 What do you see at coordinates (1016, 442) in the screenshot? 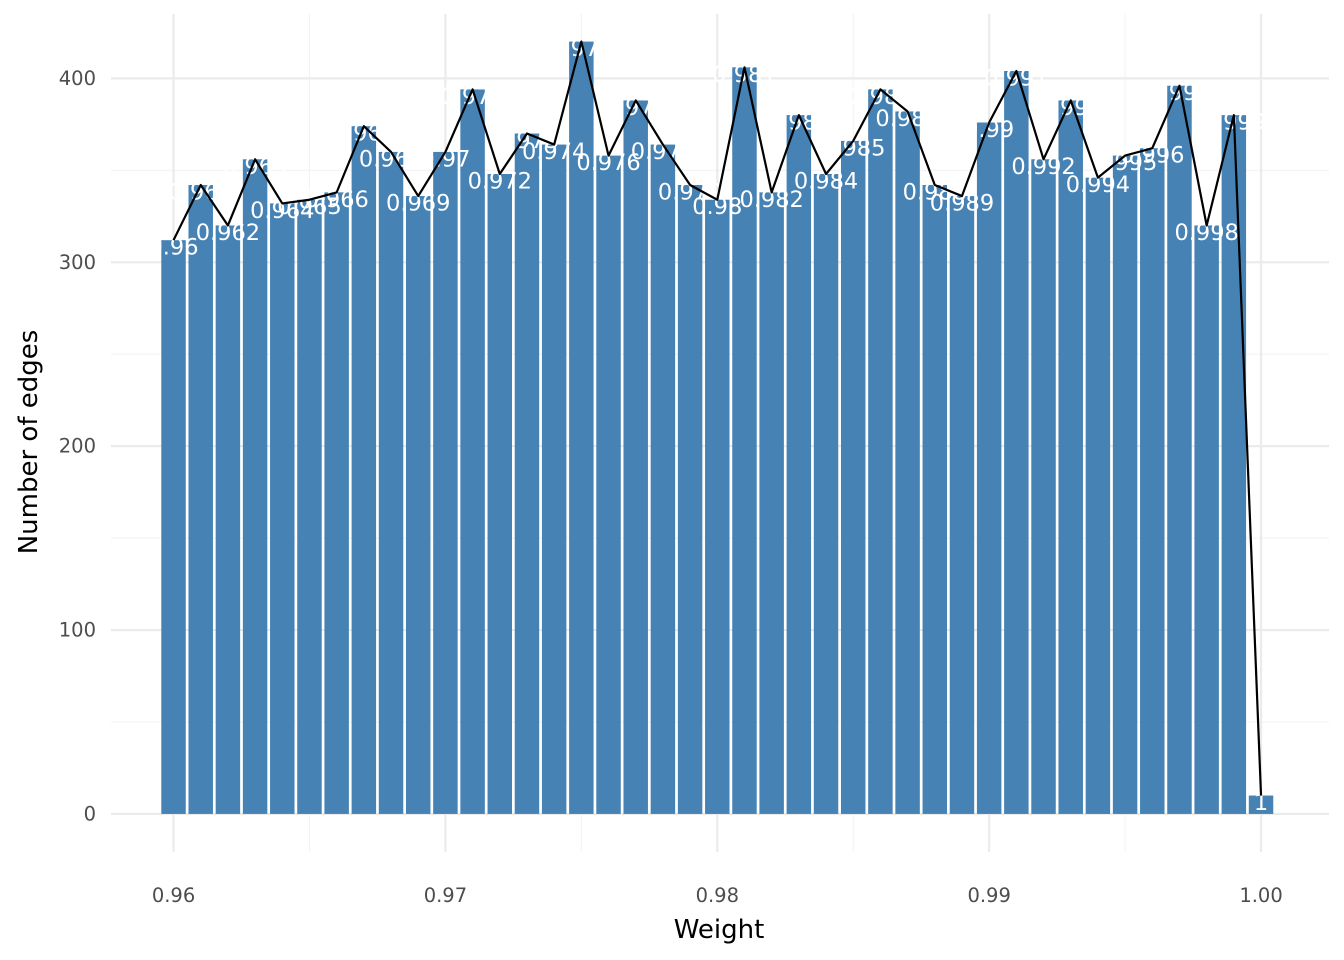
I see `bar-0.991` at bounding box center [1016, 442].